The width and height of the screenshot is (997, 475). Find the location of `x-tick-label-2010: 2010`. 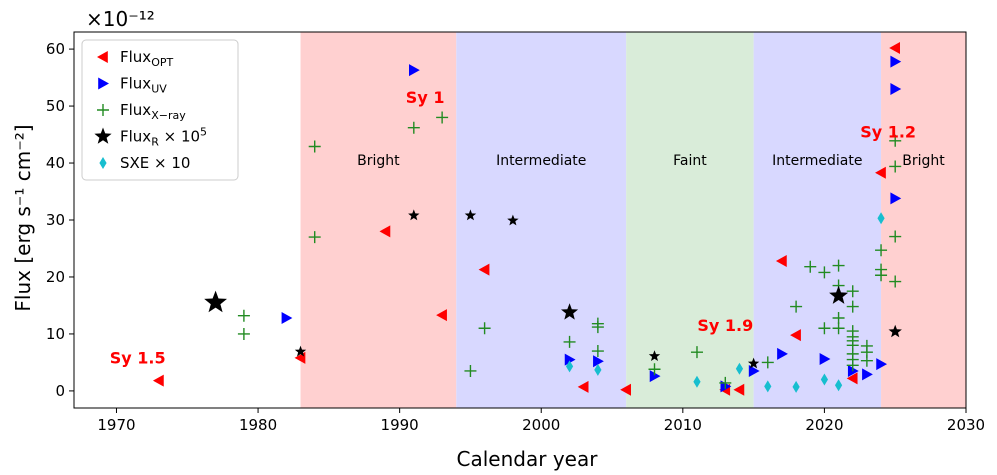

x-tick-label-2010: 2010 is located at coordinates (683, 425).